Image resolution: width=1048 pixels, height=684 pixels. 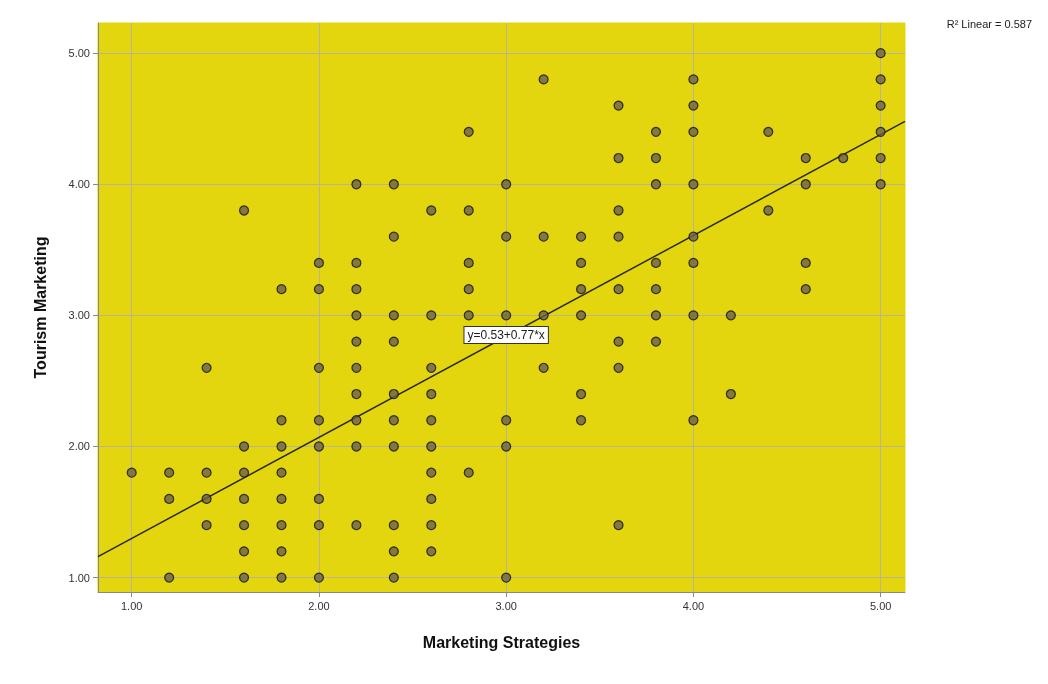 I want to click on x-tick-label: 2.00, so click(x=319, y=605).